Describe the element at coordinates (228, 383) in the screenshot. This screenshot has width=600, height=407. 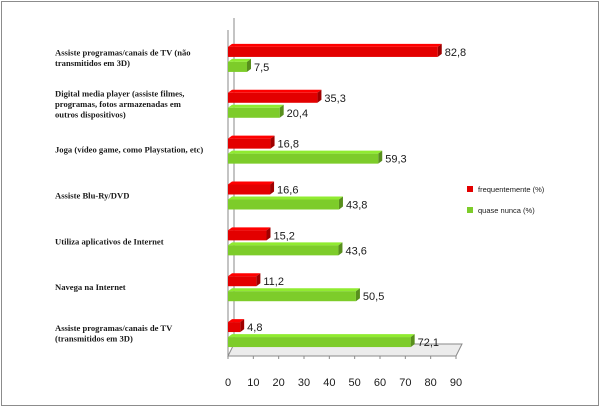
I see `x-tick-label: 0` at that location.